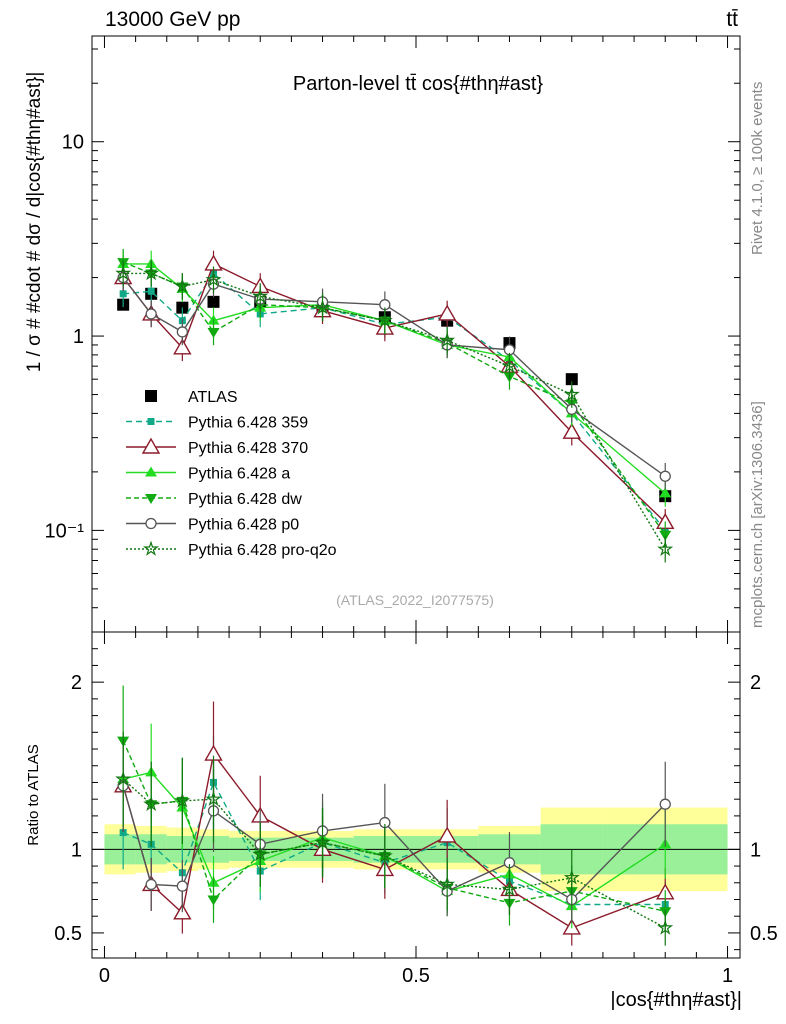  I want to click on process-label: tt̄, so click(732, 19).